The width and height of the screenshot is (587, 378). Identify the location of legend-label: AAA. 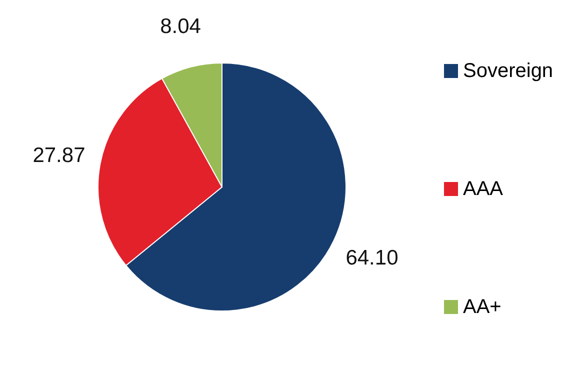
(483, 189).